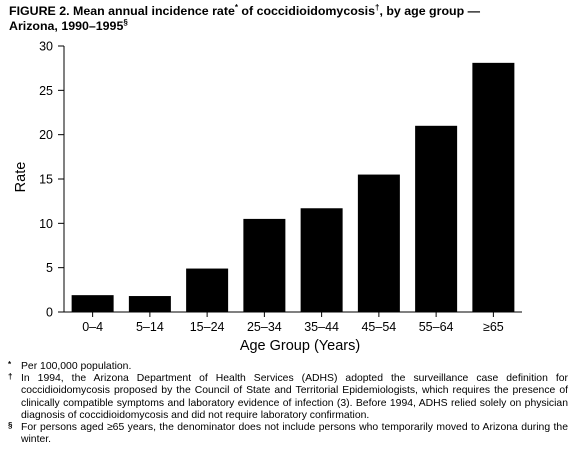 Image resolution: width=580 pixels, height=474 pixels. I want to click on x-tick-label: 45–54, so click(378, 327).